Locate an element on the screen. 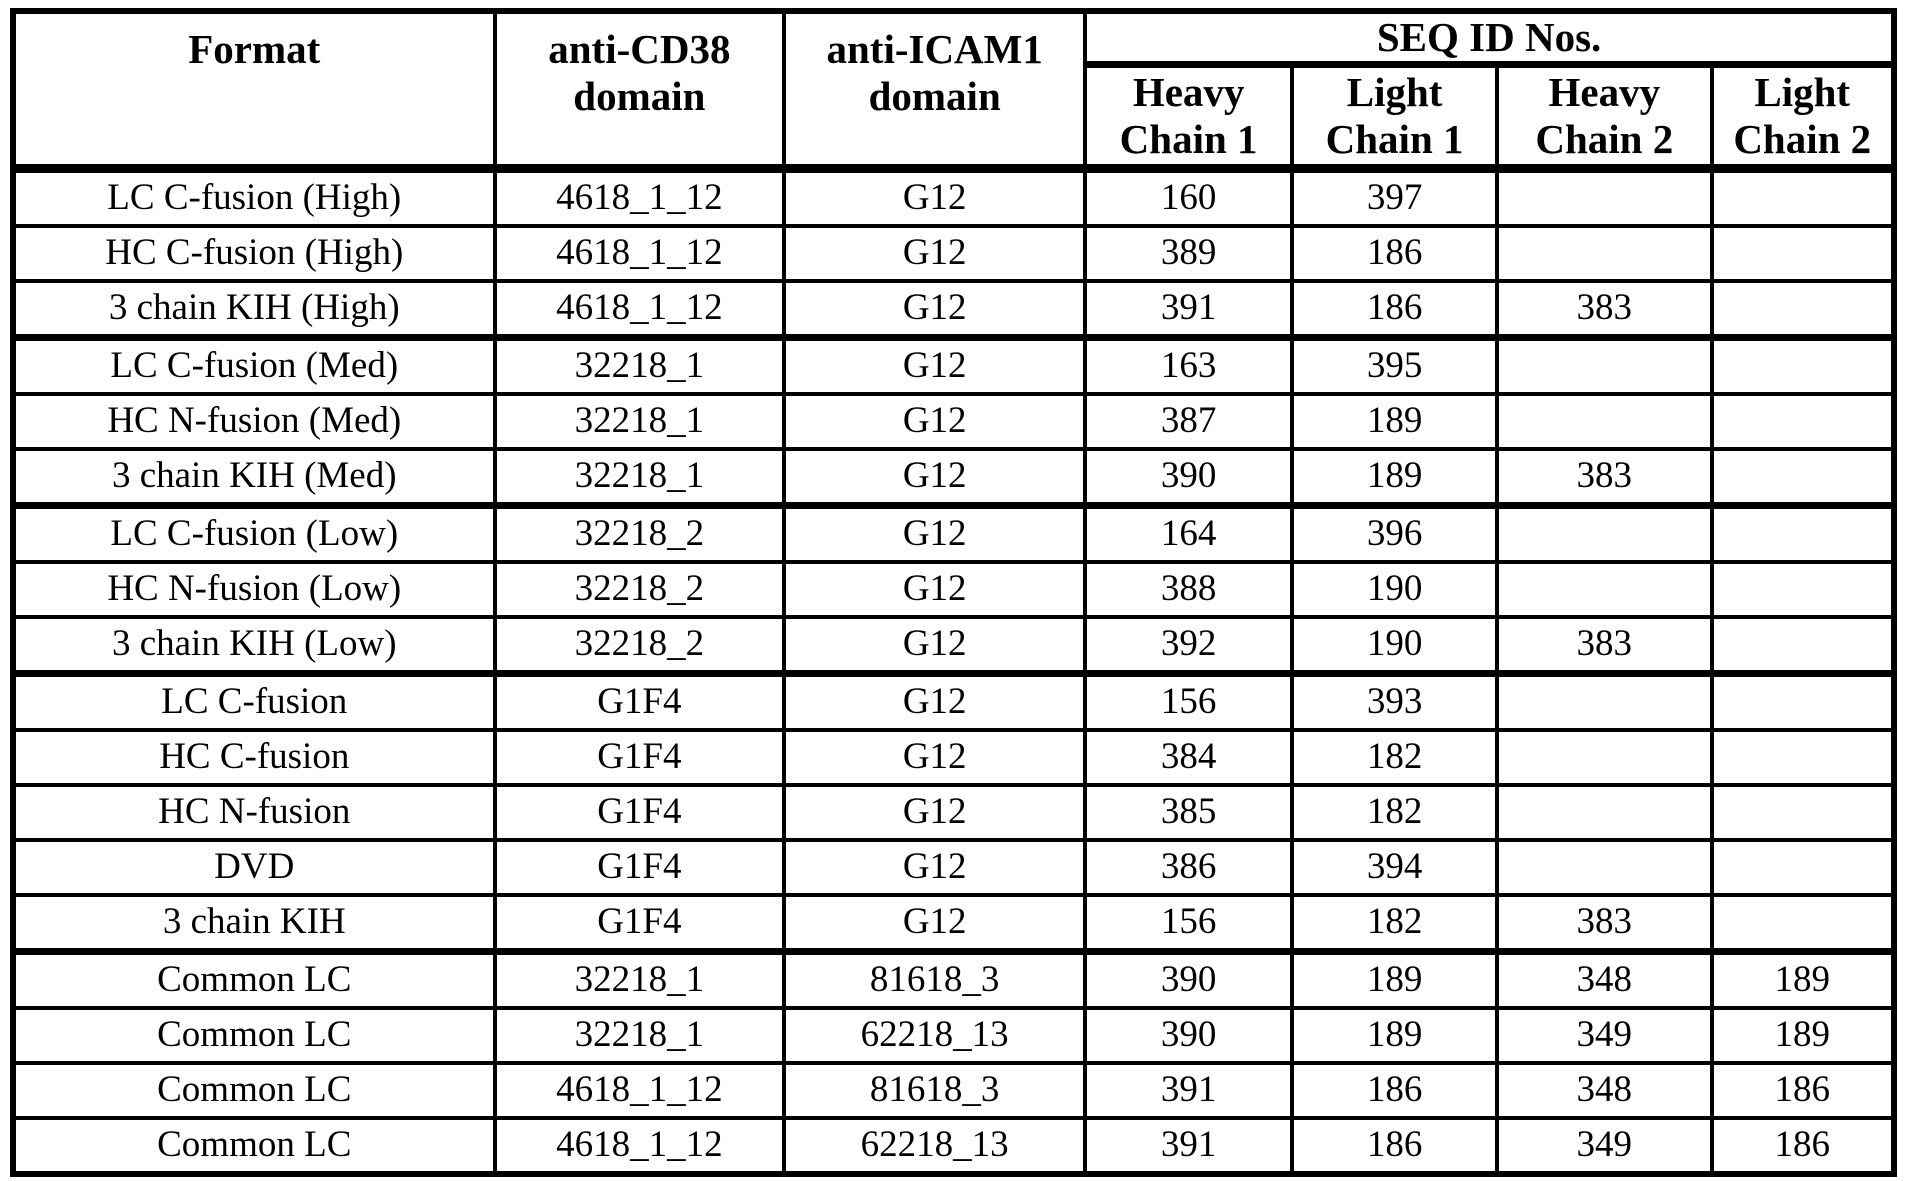 This screenshot has height=1181, width=1907. column-header-heavy-chain-1: Heavy Chain 1 is located at coordinates (1189, 118).